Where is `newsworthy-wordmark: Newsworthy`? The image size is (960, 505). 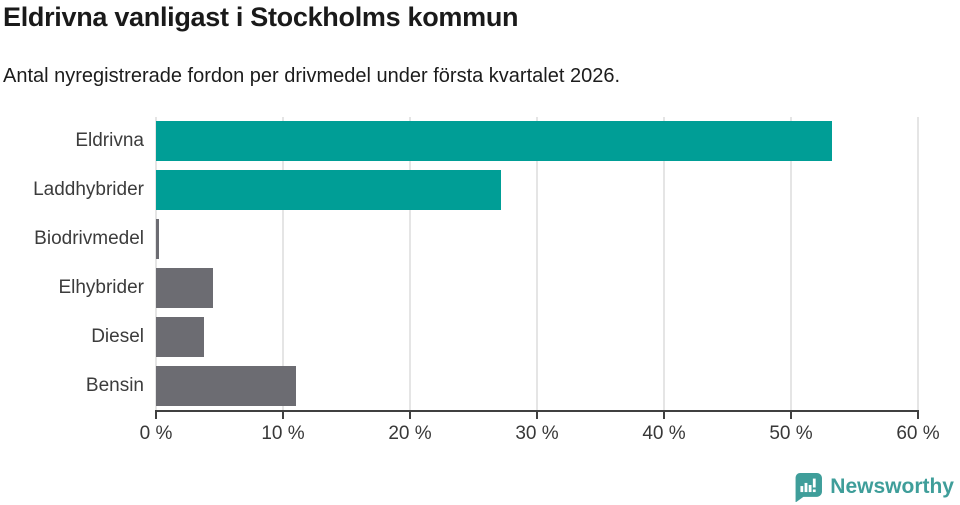 newsworthy-wordmark: Newsworthy is located at coordinates (892, 486).